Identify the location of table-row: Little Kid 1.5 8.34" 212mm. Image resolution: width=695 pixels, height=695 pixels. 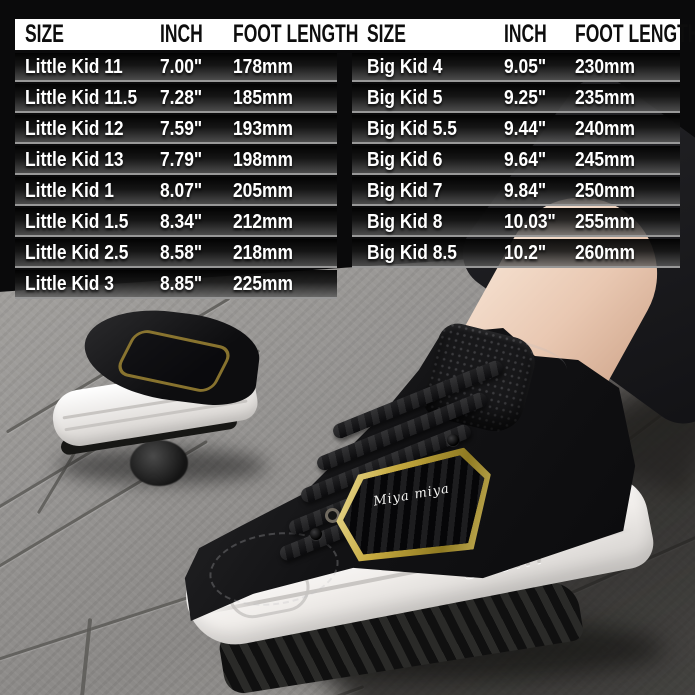
(176, 222).